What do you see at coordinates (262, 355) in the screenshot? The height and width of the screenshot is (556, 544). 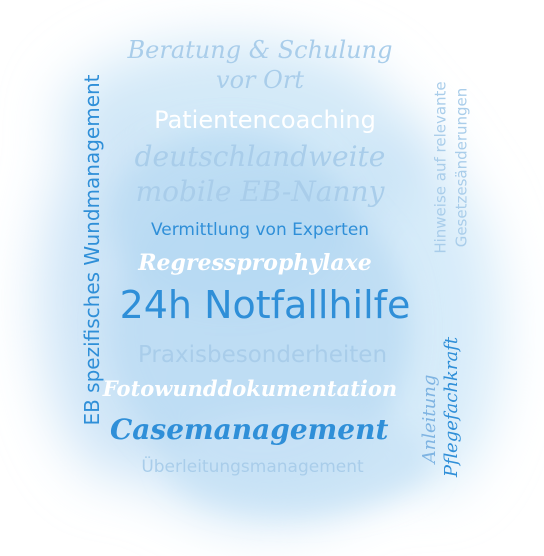 I see `word-praxis: Praxisbesonderheiten` at bounding box center [262, 355].